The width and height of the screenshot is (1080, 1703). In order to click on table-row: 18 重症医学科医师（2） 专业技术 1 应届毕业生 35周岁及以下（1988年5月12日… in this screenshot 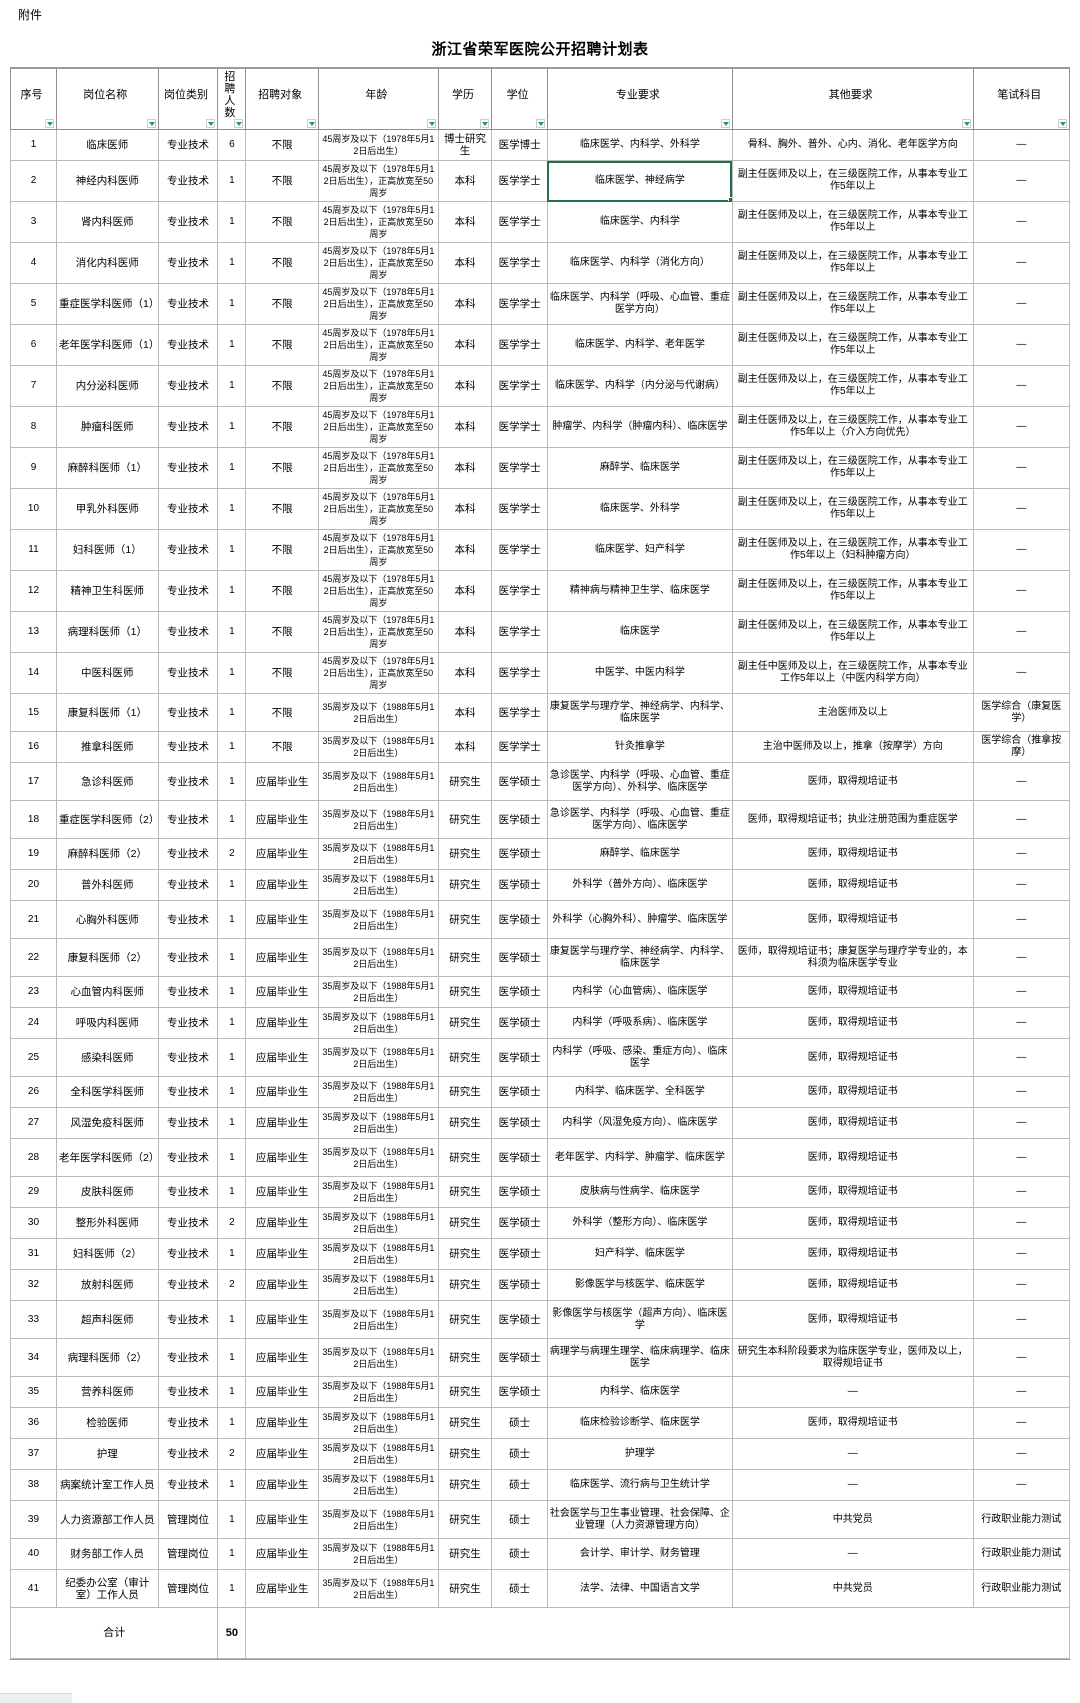, I will do `click(540, 819)`.